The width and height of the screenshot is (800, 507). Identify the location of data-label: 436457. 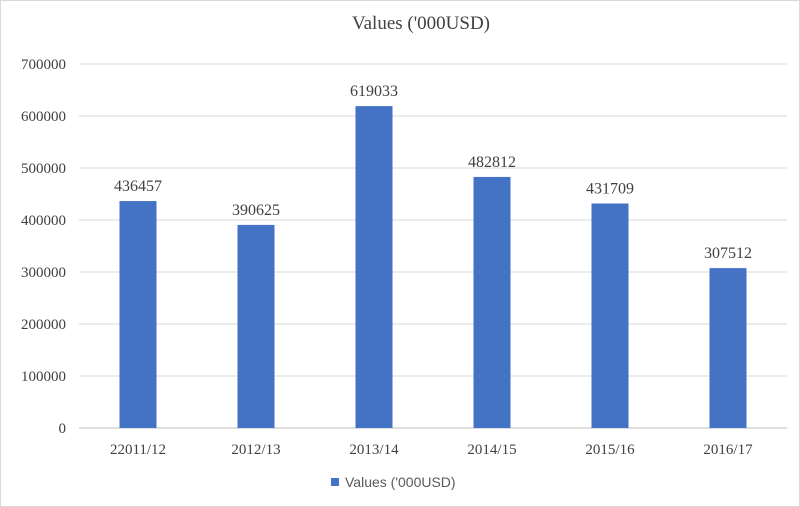
(138, 186).